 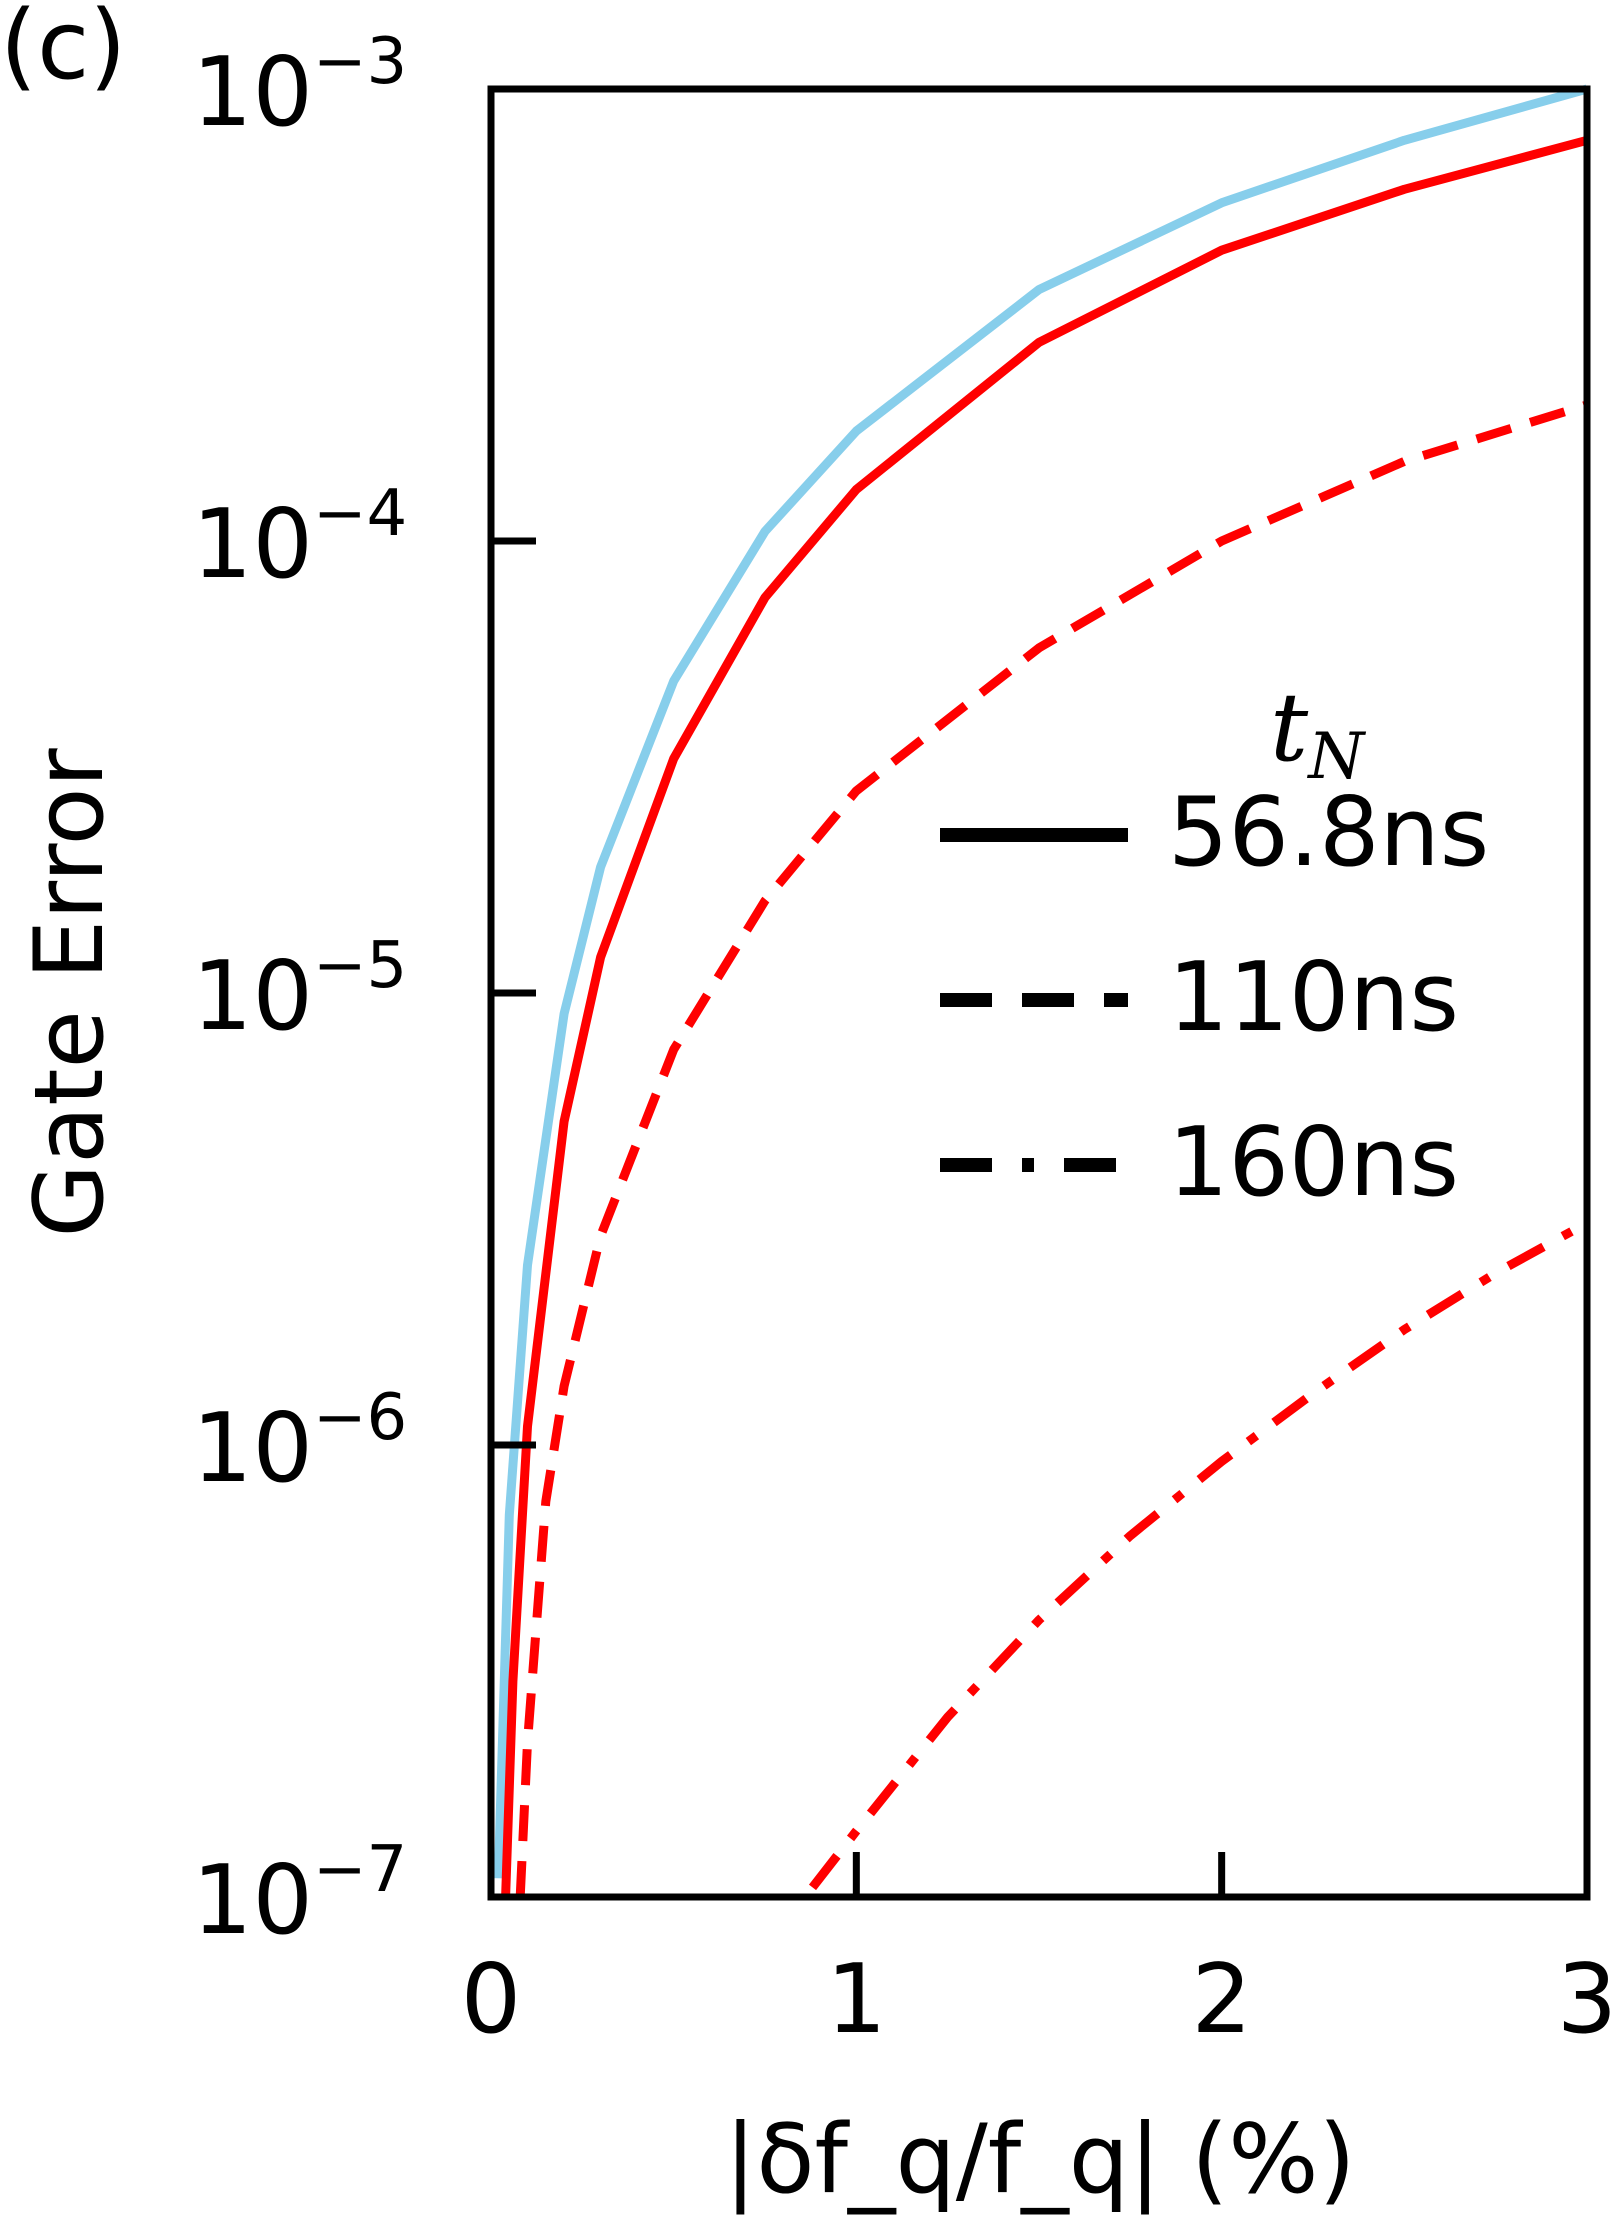 I want to click on y-tick-label: 10⁻⁶, so click(x=299, y=1442).